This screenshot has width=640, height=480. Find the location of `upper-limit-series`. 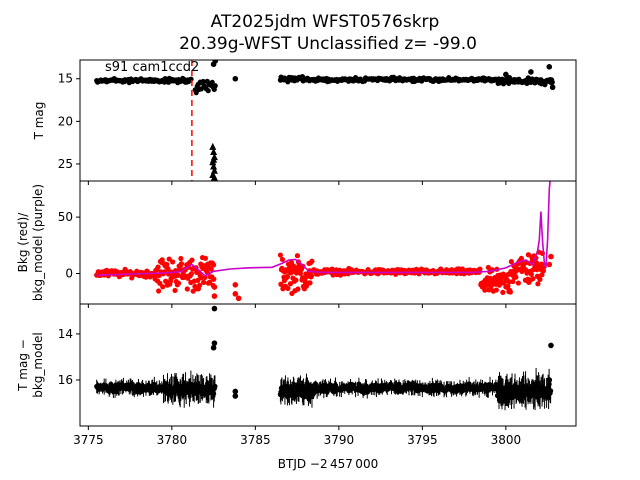

upper-limit-series is located at coordinates (213, 161).